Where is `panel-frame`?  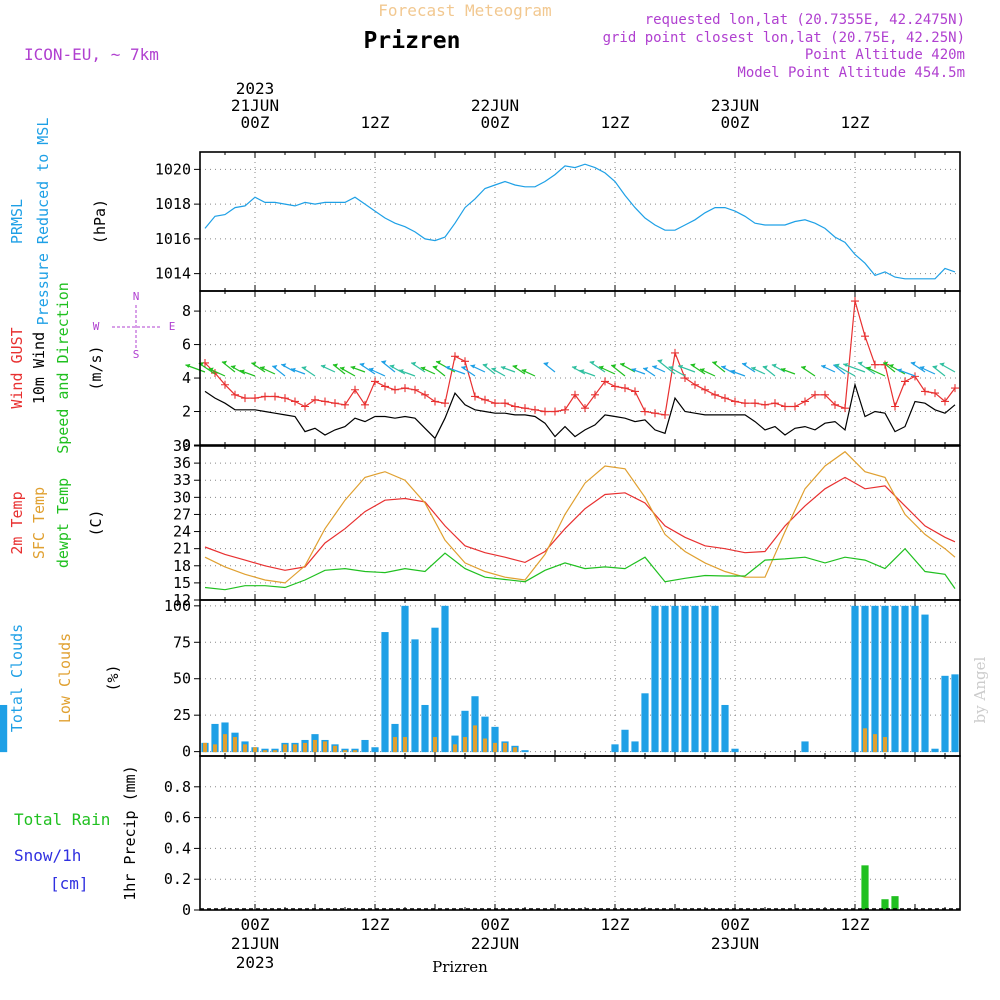 panel-frame is located at coordinates (580, 368).